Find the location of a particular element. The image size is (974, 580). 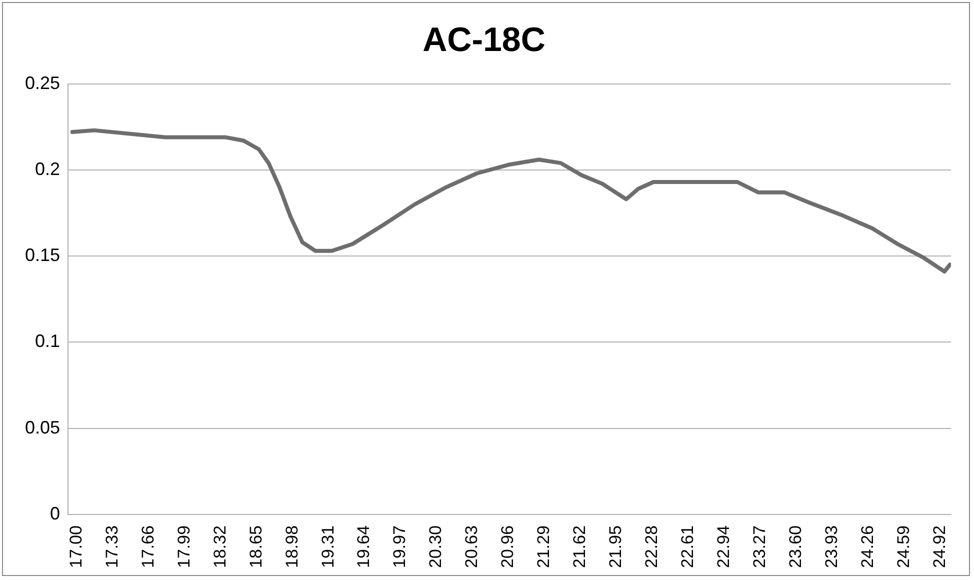

x-tick-label: 17.66 is located at coordinates (148, 546).